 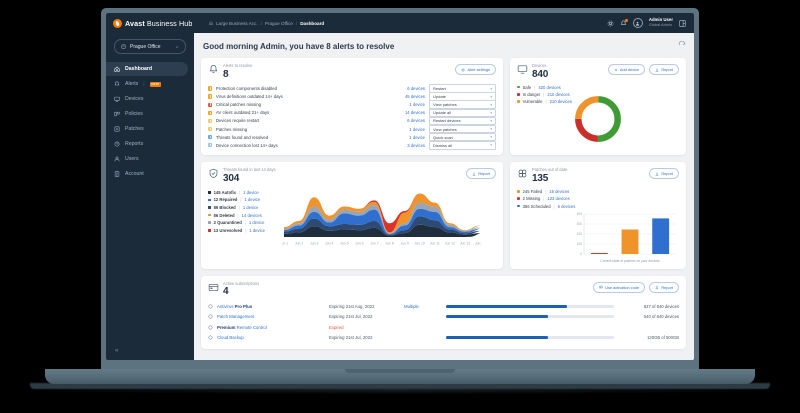 What do you see at coordinates (559, 191) in the screenshot?
I see `legend-value: 16 devices` at bounding box center [559, 191].